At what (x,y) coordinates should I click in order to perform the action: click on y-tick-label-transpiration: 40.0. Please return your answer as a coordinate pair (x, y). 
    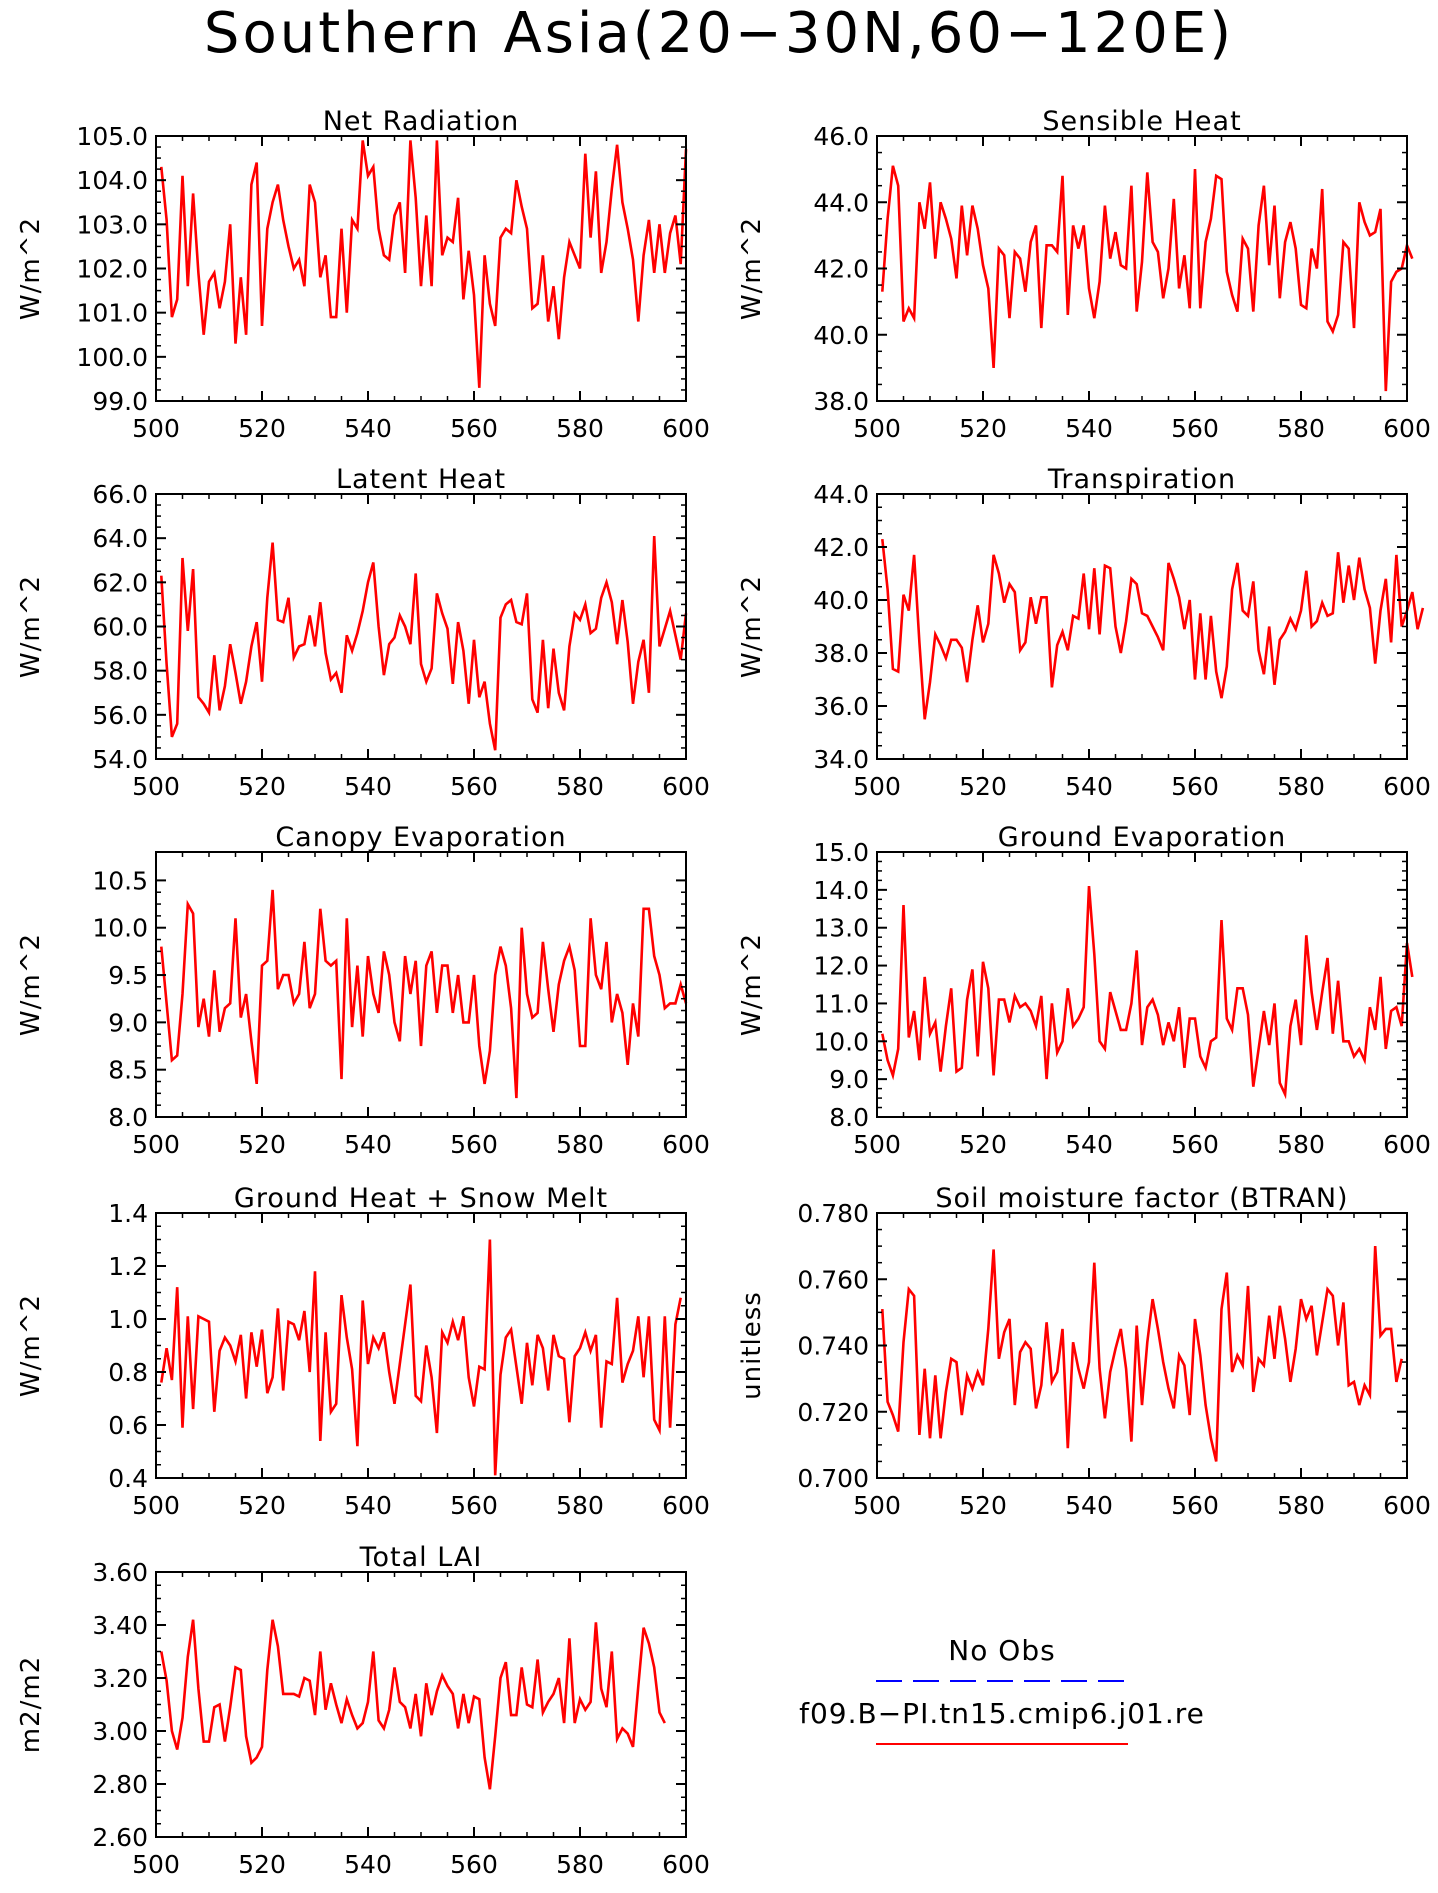
    Looking at the image, I should click on (841, 600).